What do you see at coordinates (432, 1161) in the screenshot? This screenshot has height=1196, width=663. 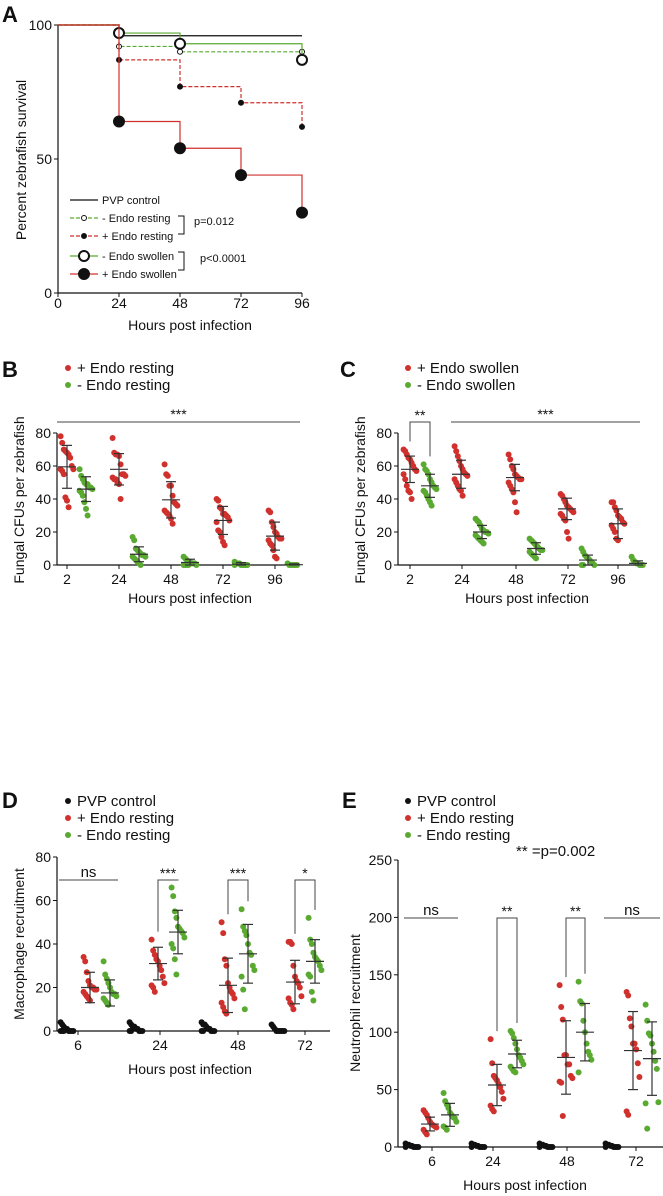 I see `panel-e-x-tick-label: 6` at bounding box center [432, 1161].